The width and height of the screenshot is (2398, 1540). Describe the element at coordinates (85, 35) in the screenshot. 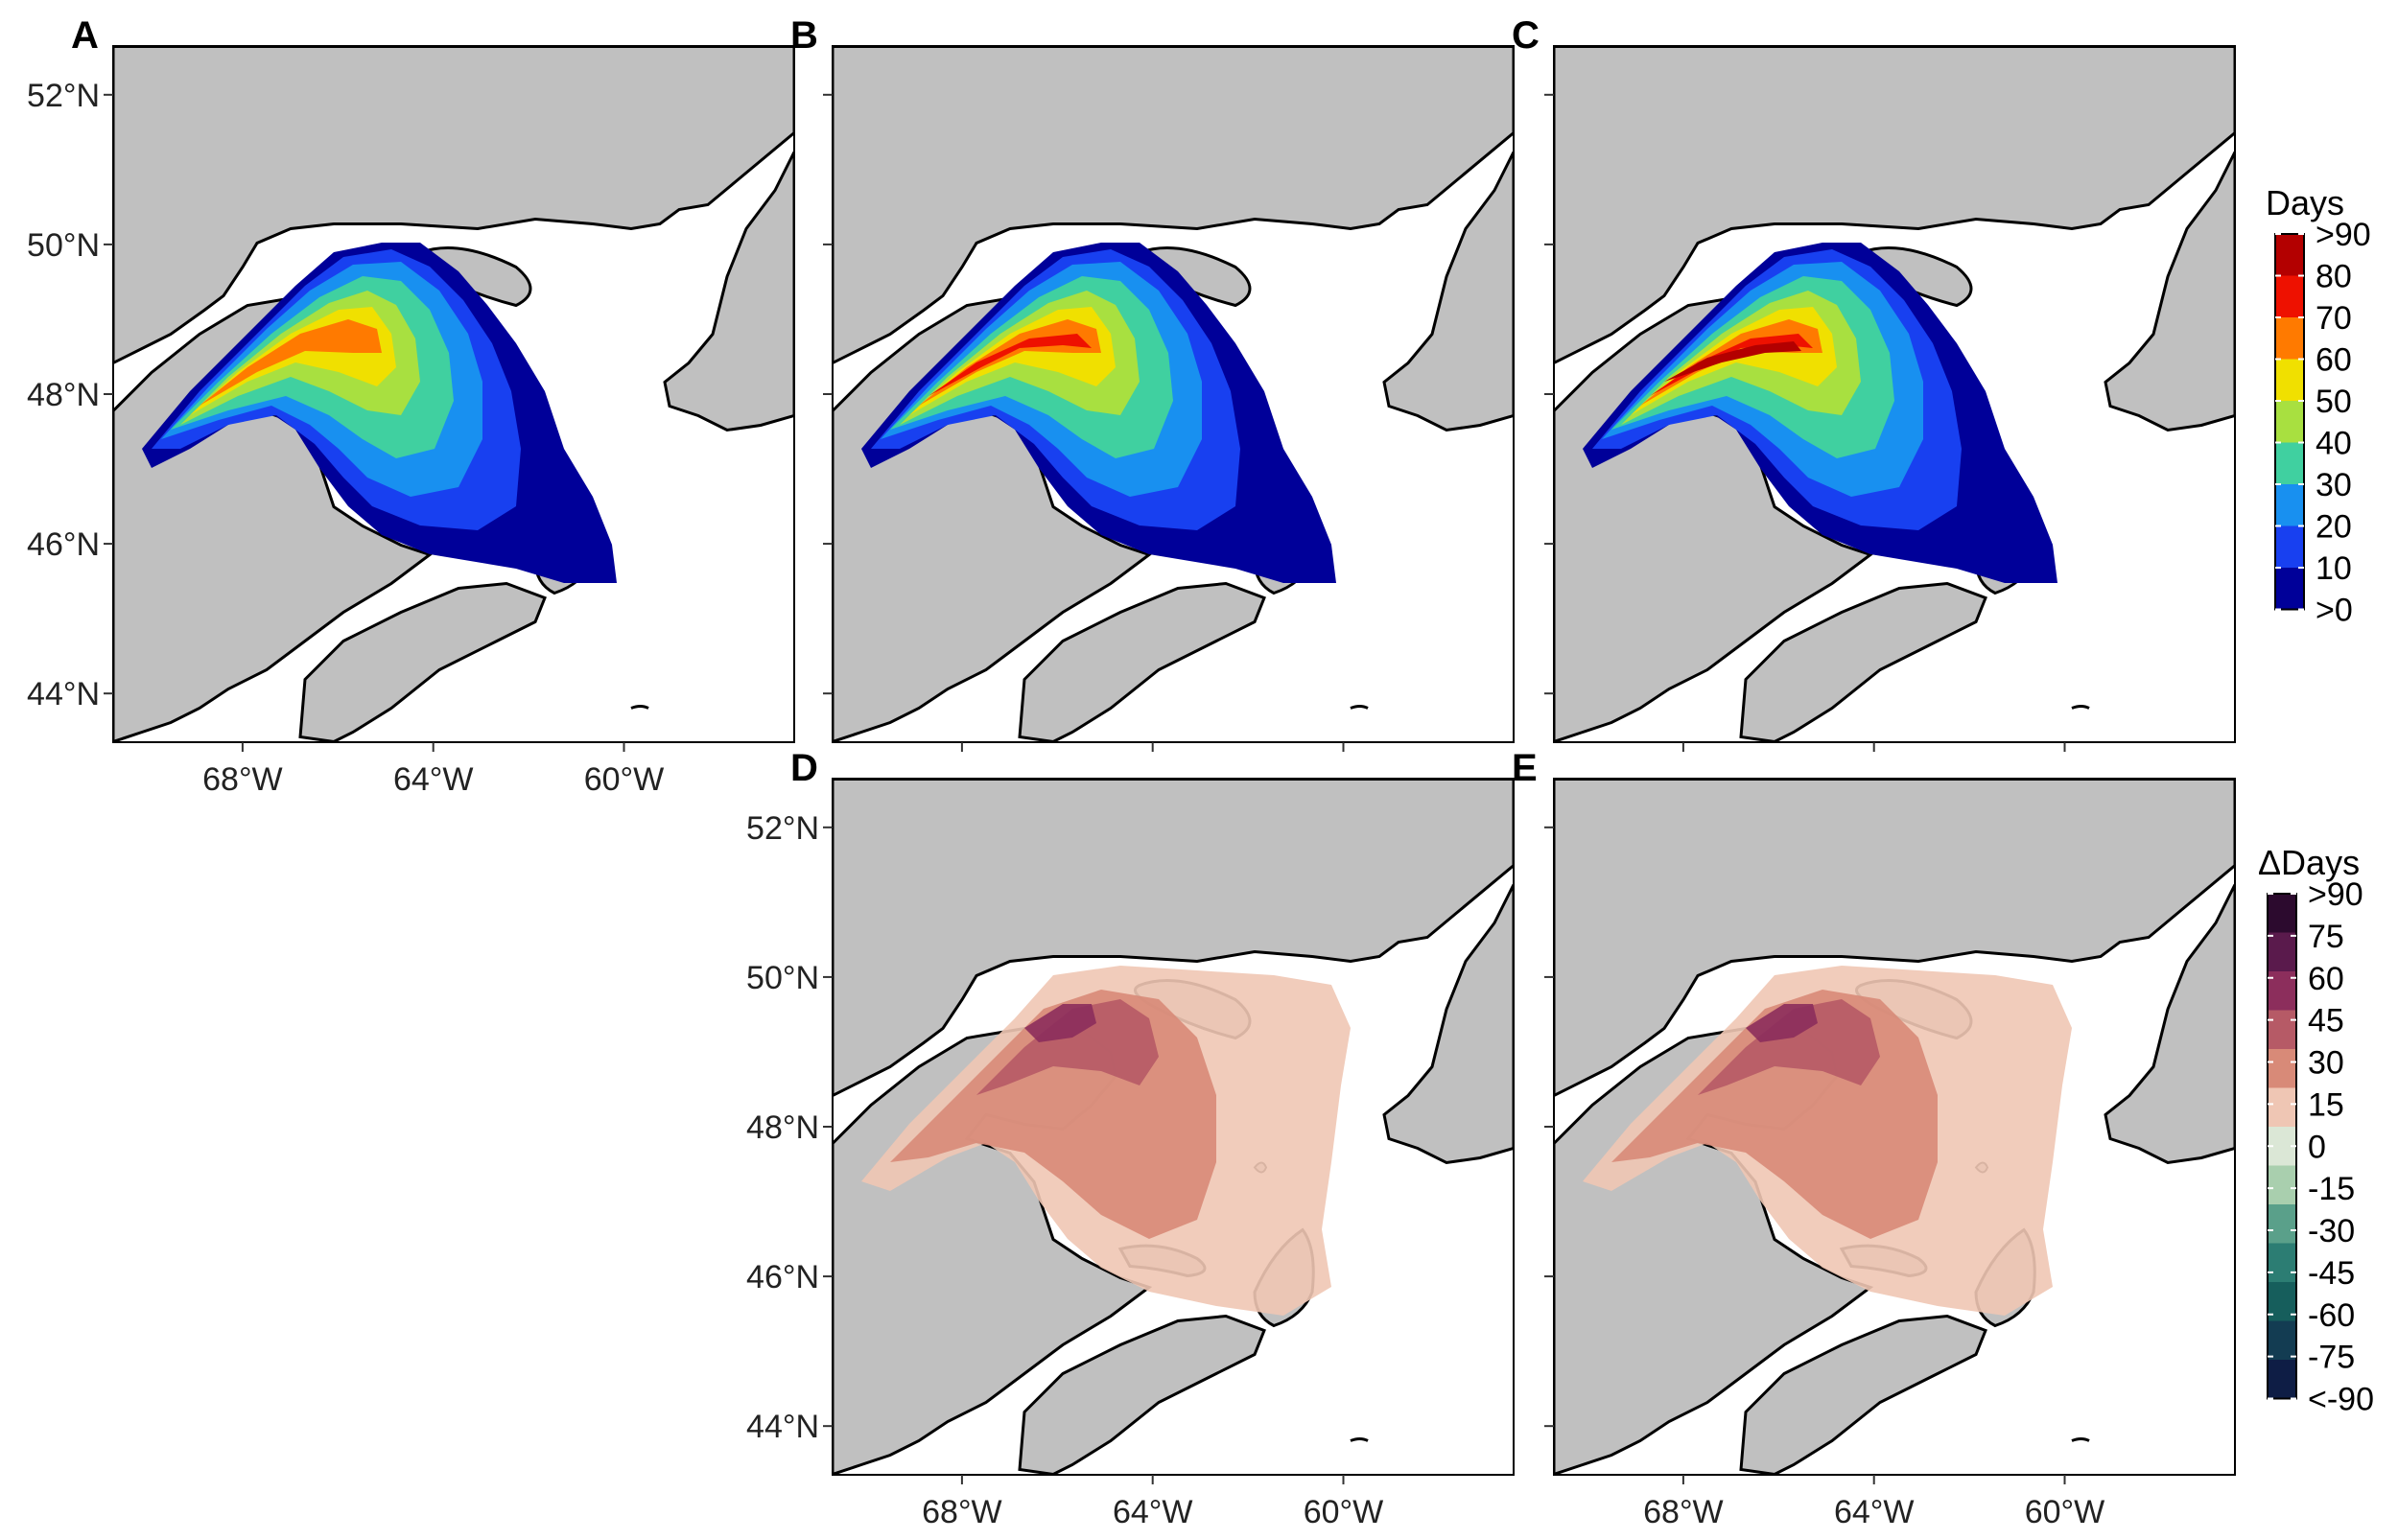

I see `panel-letter: A` at that location.